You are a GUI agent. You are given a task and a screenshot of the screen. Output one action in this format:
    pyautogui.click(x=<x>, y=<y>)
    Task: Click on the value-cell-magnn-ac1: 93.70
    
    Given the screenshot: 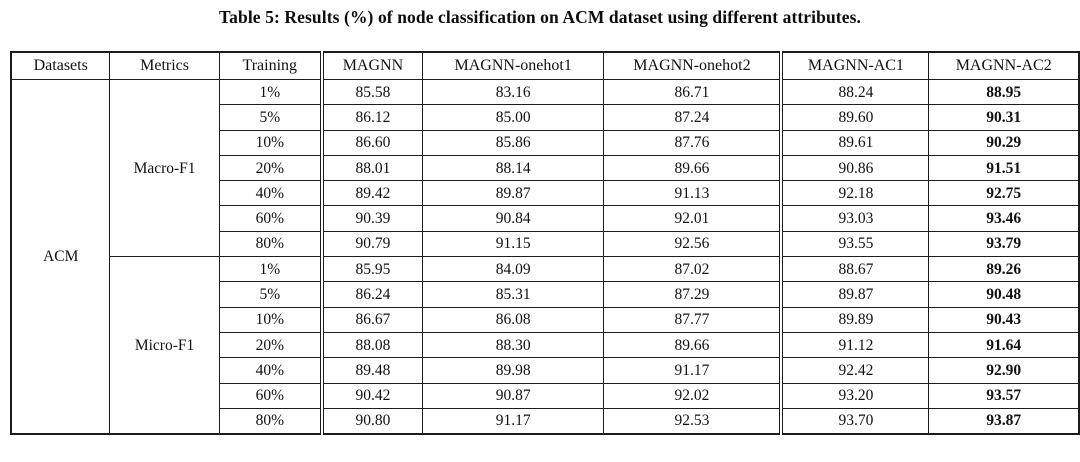 What is the action you would take?
    pyautogui.click(x=854, y=421)
    